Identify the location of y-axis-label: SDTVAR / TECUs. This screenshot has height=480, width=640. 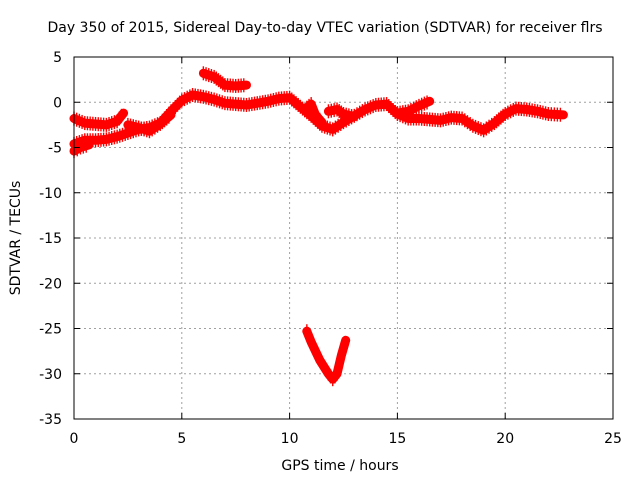
(16, 238).